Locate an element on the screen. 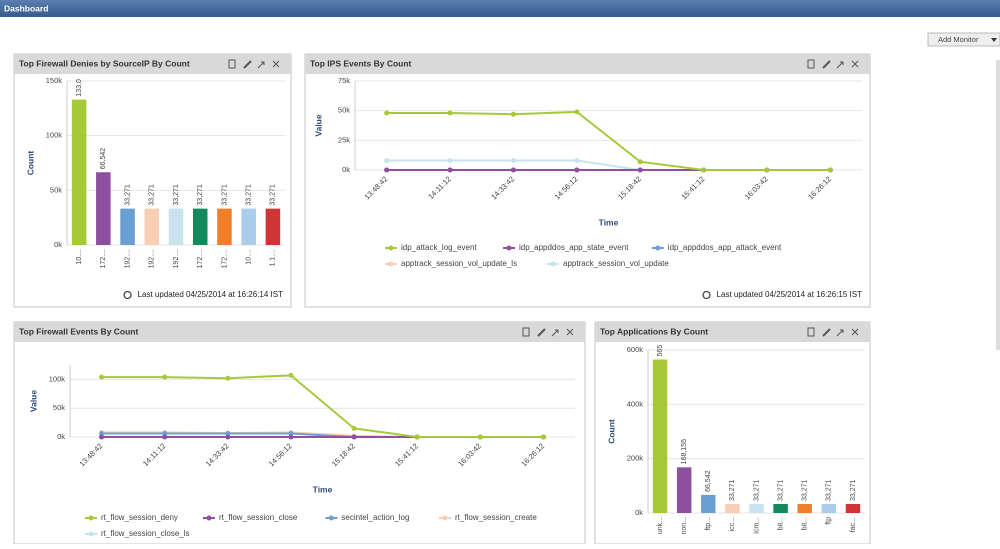 The width and height of the screenshot is (1000, 549). widget-frame is located at coordinates (152, 180).